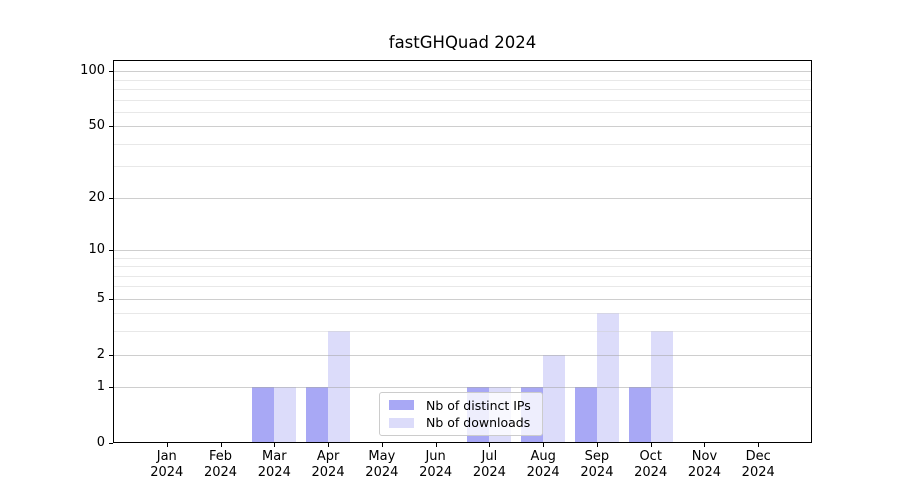 Image resolution: width=900 pixels, height=500 pixels. Describe the element at coordinates (461, 414) in the screenshot. I see `legend: Nb of distinct IPs Nb of downloads` at that location.